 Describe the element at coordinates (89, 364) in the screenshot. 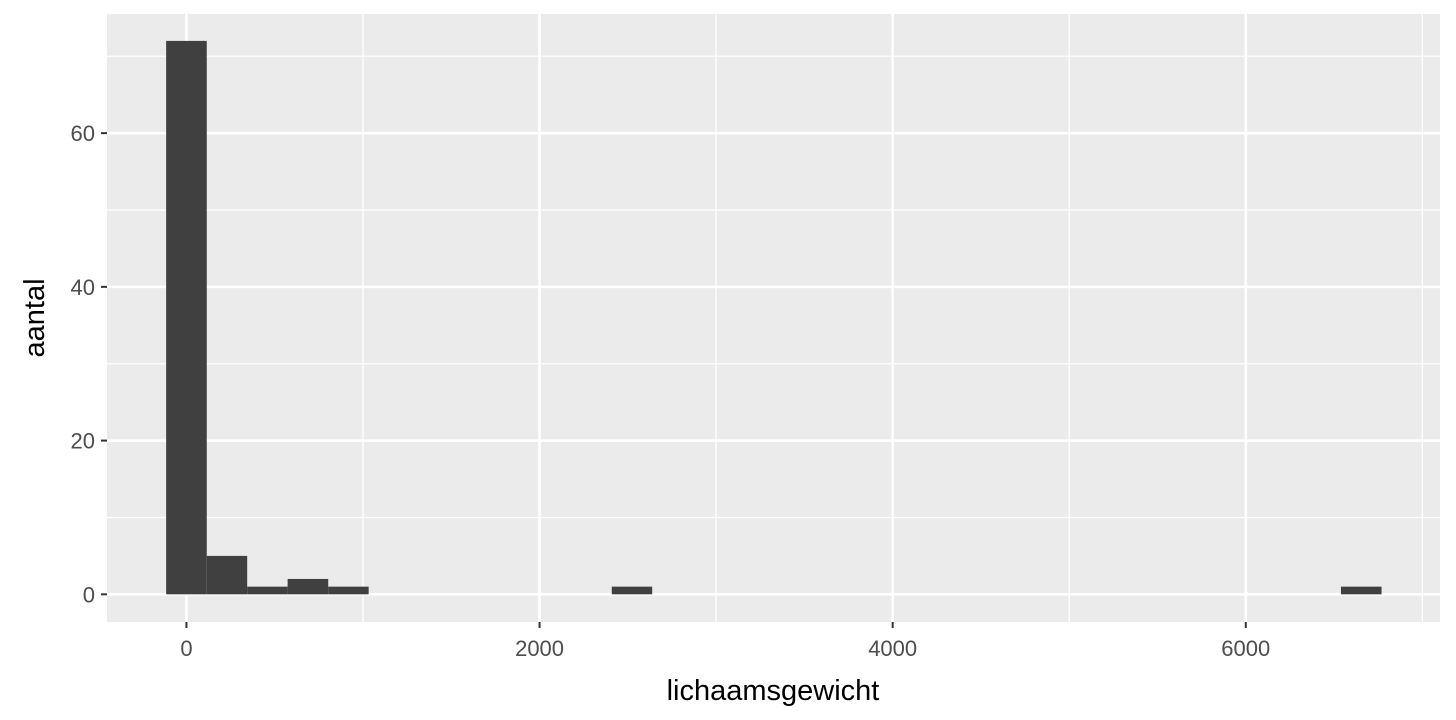

I see `y-axis-ticks: 0 20 40 60` at that location.